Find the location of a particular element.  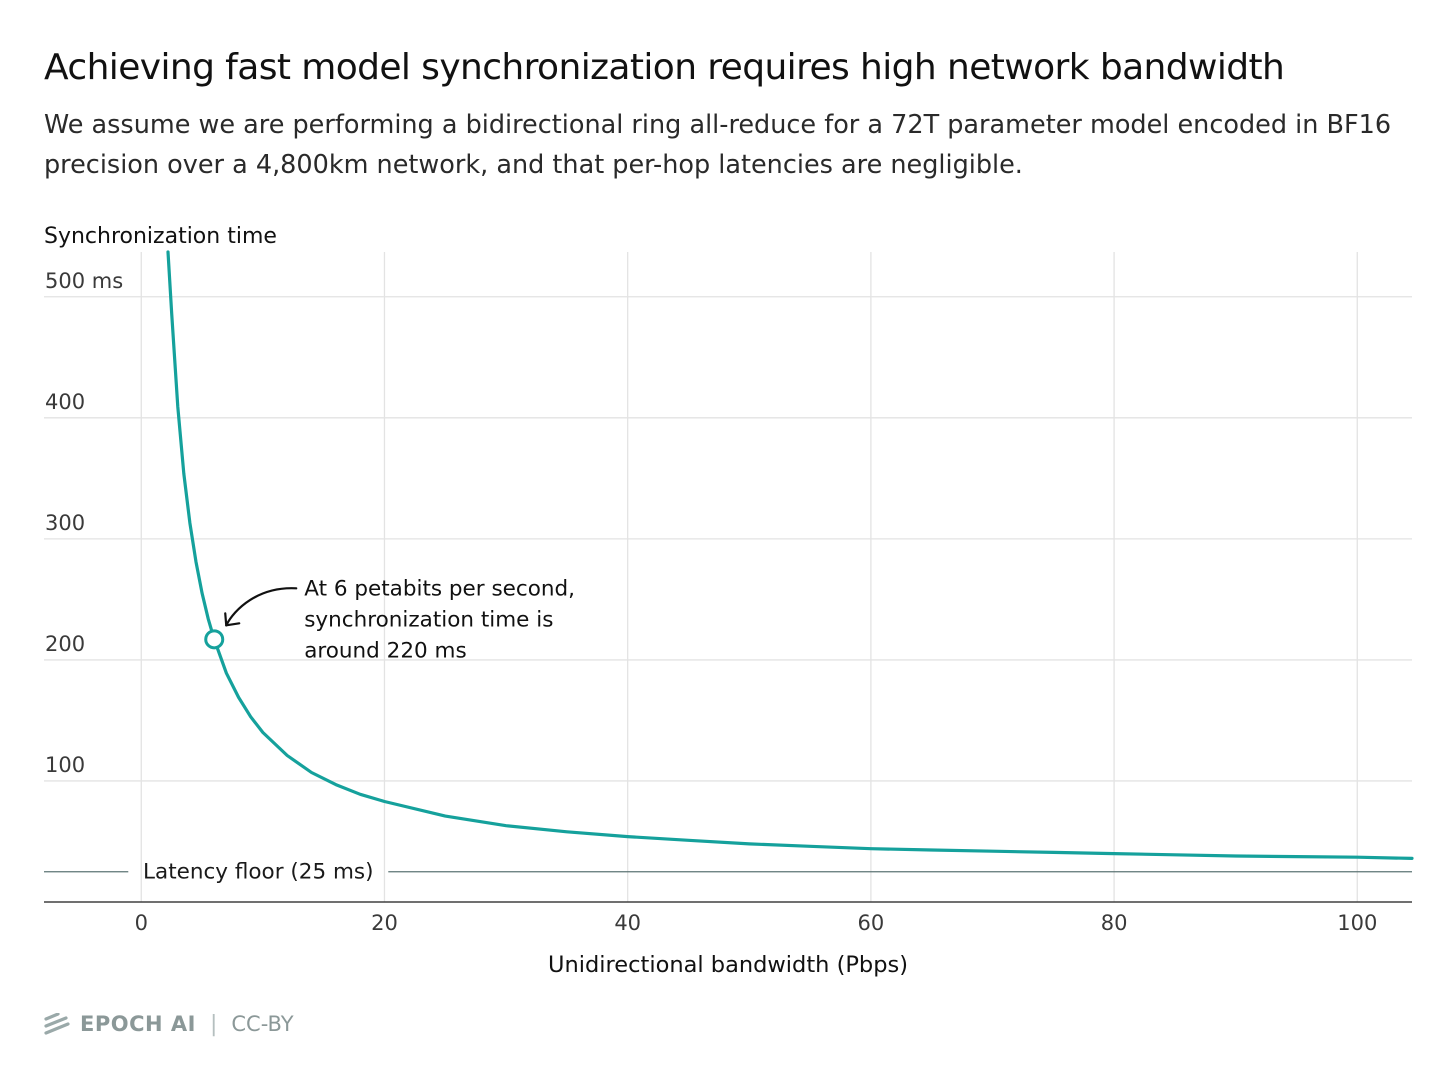

latency-floor-label: Latency floor (25 ms) is located at coordinates (258, 872).